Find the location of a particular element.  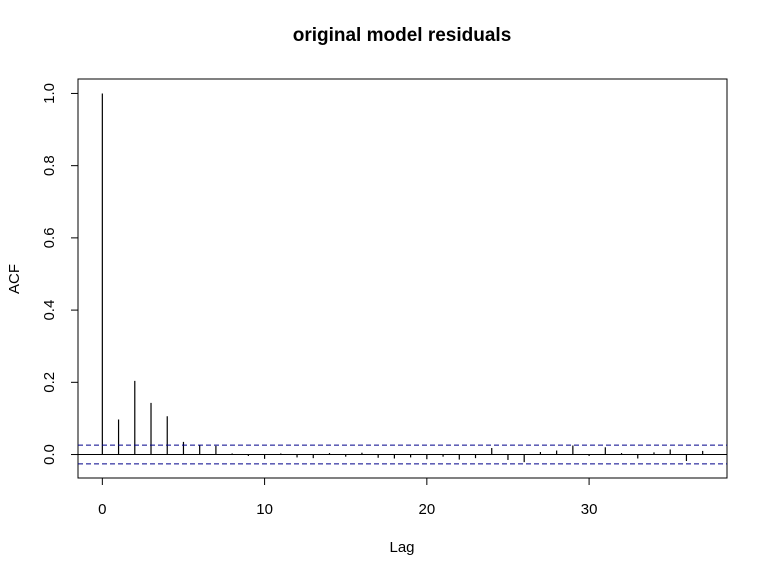

y-tick-label: 0.4 is located at coordinates (49, 310).